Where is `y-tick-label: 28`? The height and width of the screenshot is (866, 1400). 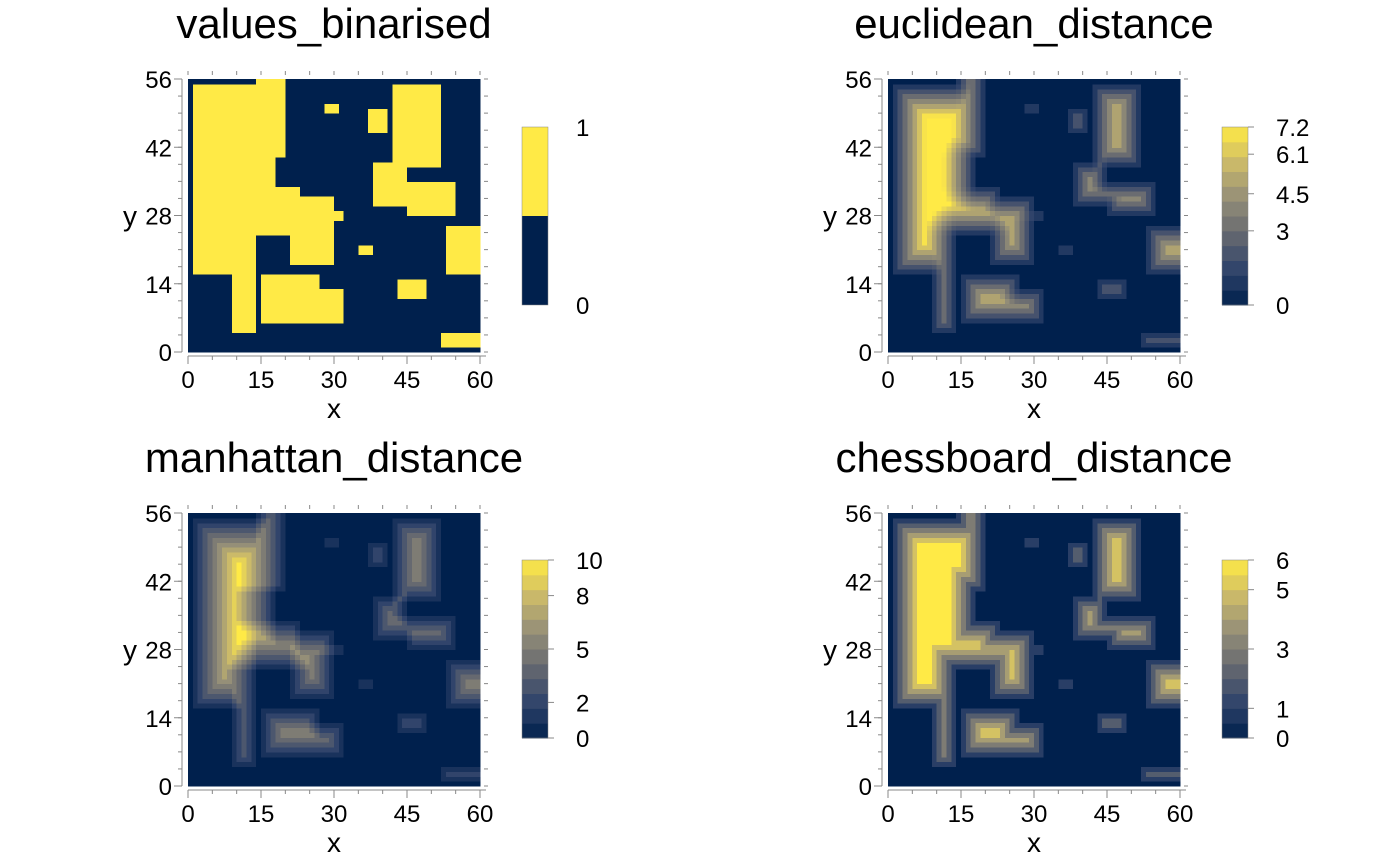 y-tick-label: 28 is located at coordinates (158, 651).